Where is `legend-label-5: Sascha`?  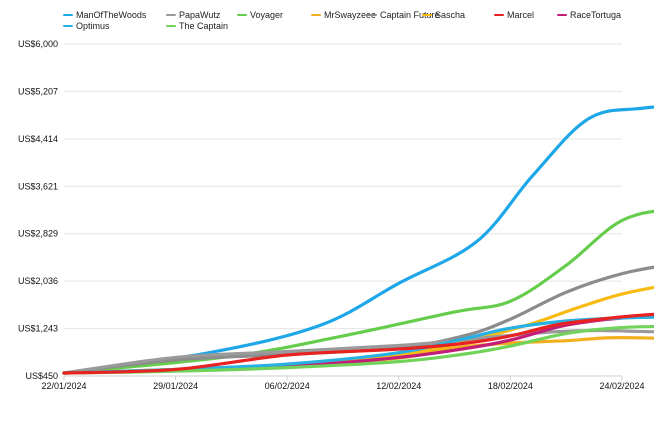
legend-label-5: Sascha is located at coordinates (450, 15).